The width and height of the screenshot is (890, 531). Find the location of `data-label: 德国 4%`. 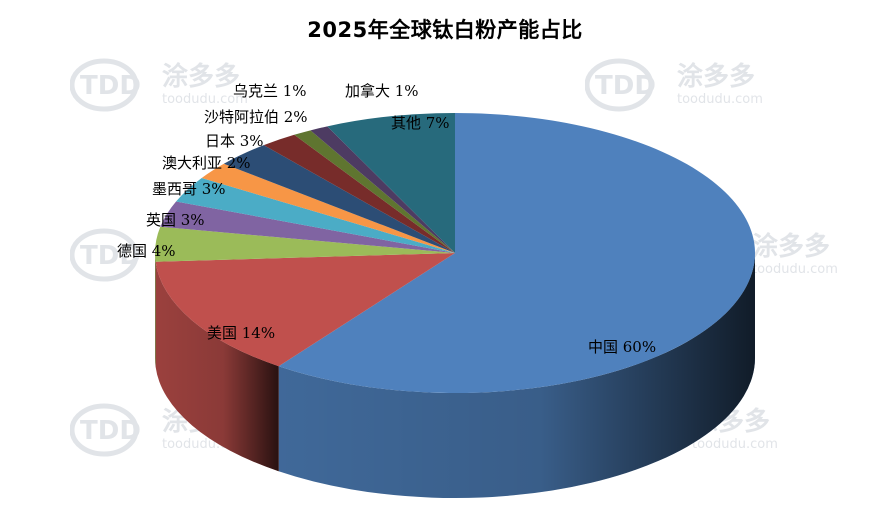

data-label: 德国 4% is located at coordinates (146, 251).